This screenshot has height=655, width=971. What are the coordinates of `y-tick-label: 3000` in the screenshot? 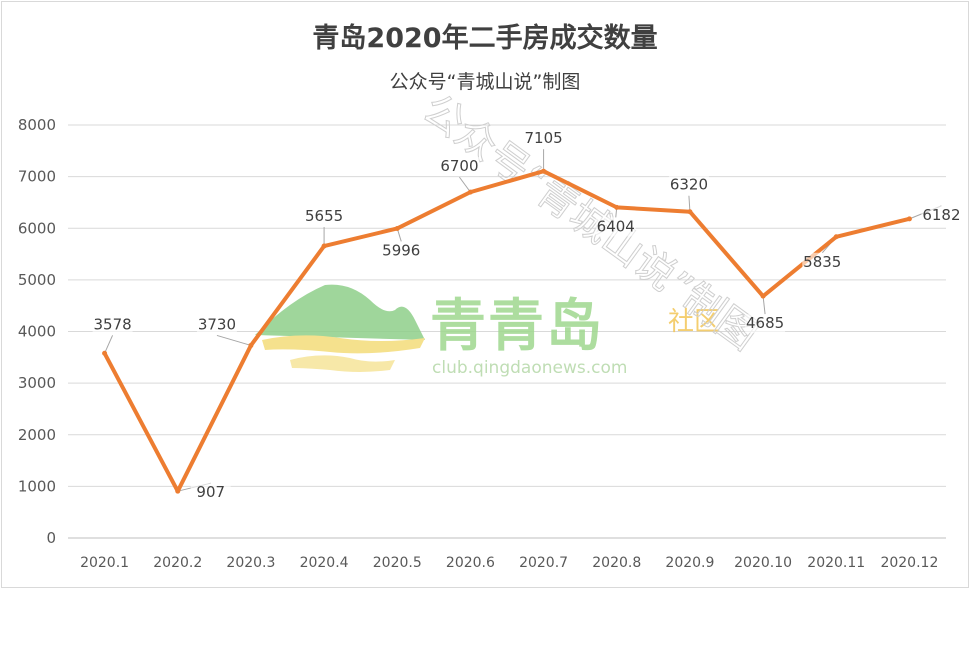 It's located at (37, 383).